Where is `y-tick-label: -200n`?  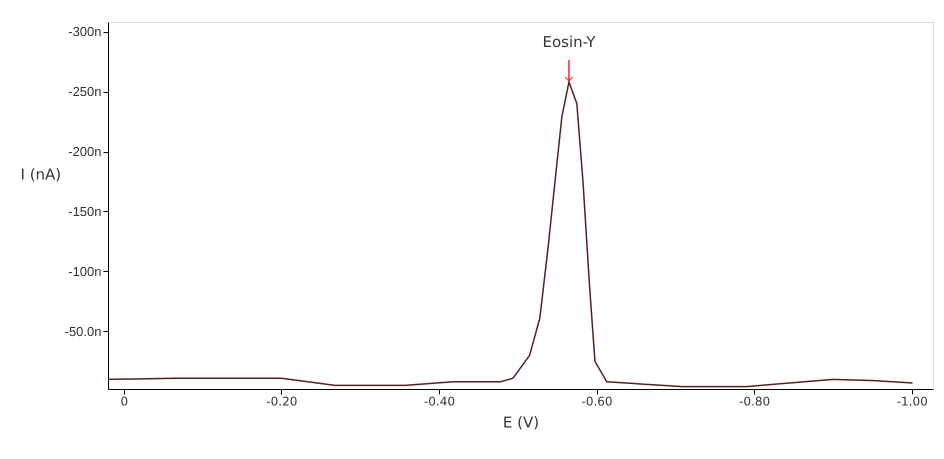 y-tick-label: -200n is located at coordinates (85, 152).